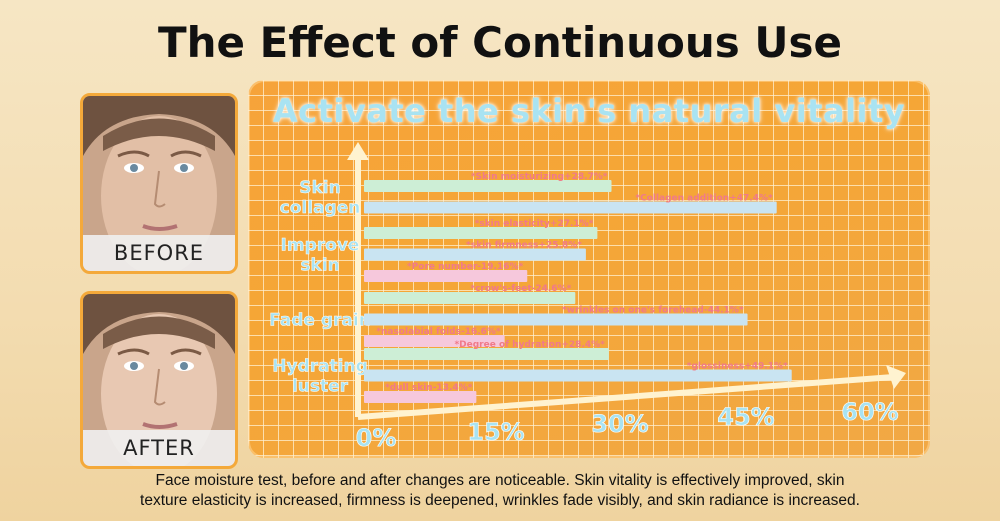 The height and width of the screenshot is (521, 1000). Describe the element at coordinates (737, 367) in the screenshot. I see `bar-label: *glossiness+49.1%*` at that location.